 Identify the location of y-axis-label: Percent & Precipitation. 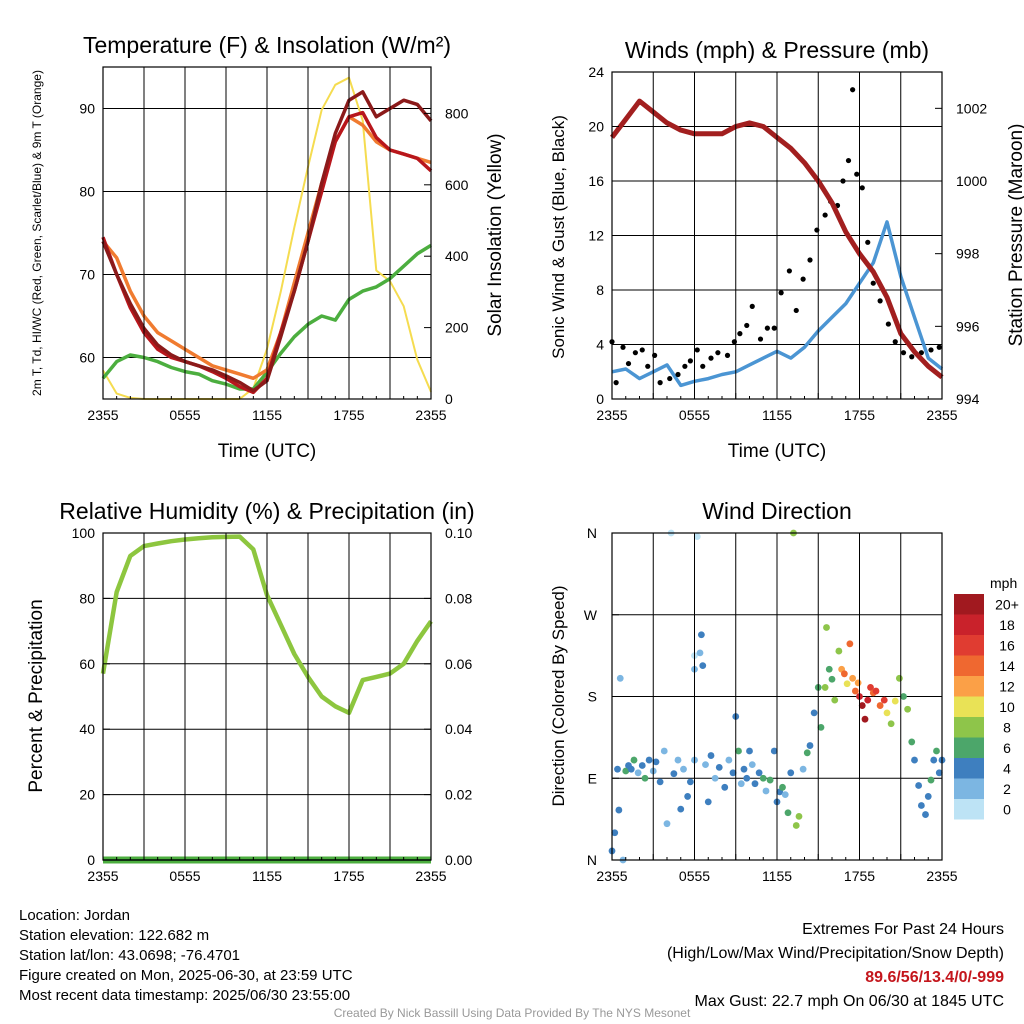
(36, 695).